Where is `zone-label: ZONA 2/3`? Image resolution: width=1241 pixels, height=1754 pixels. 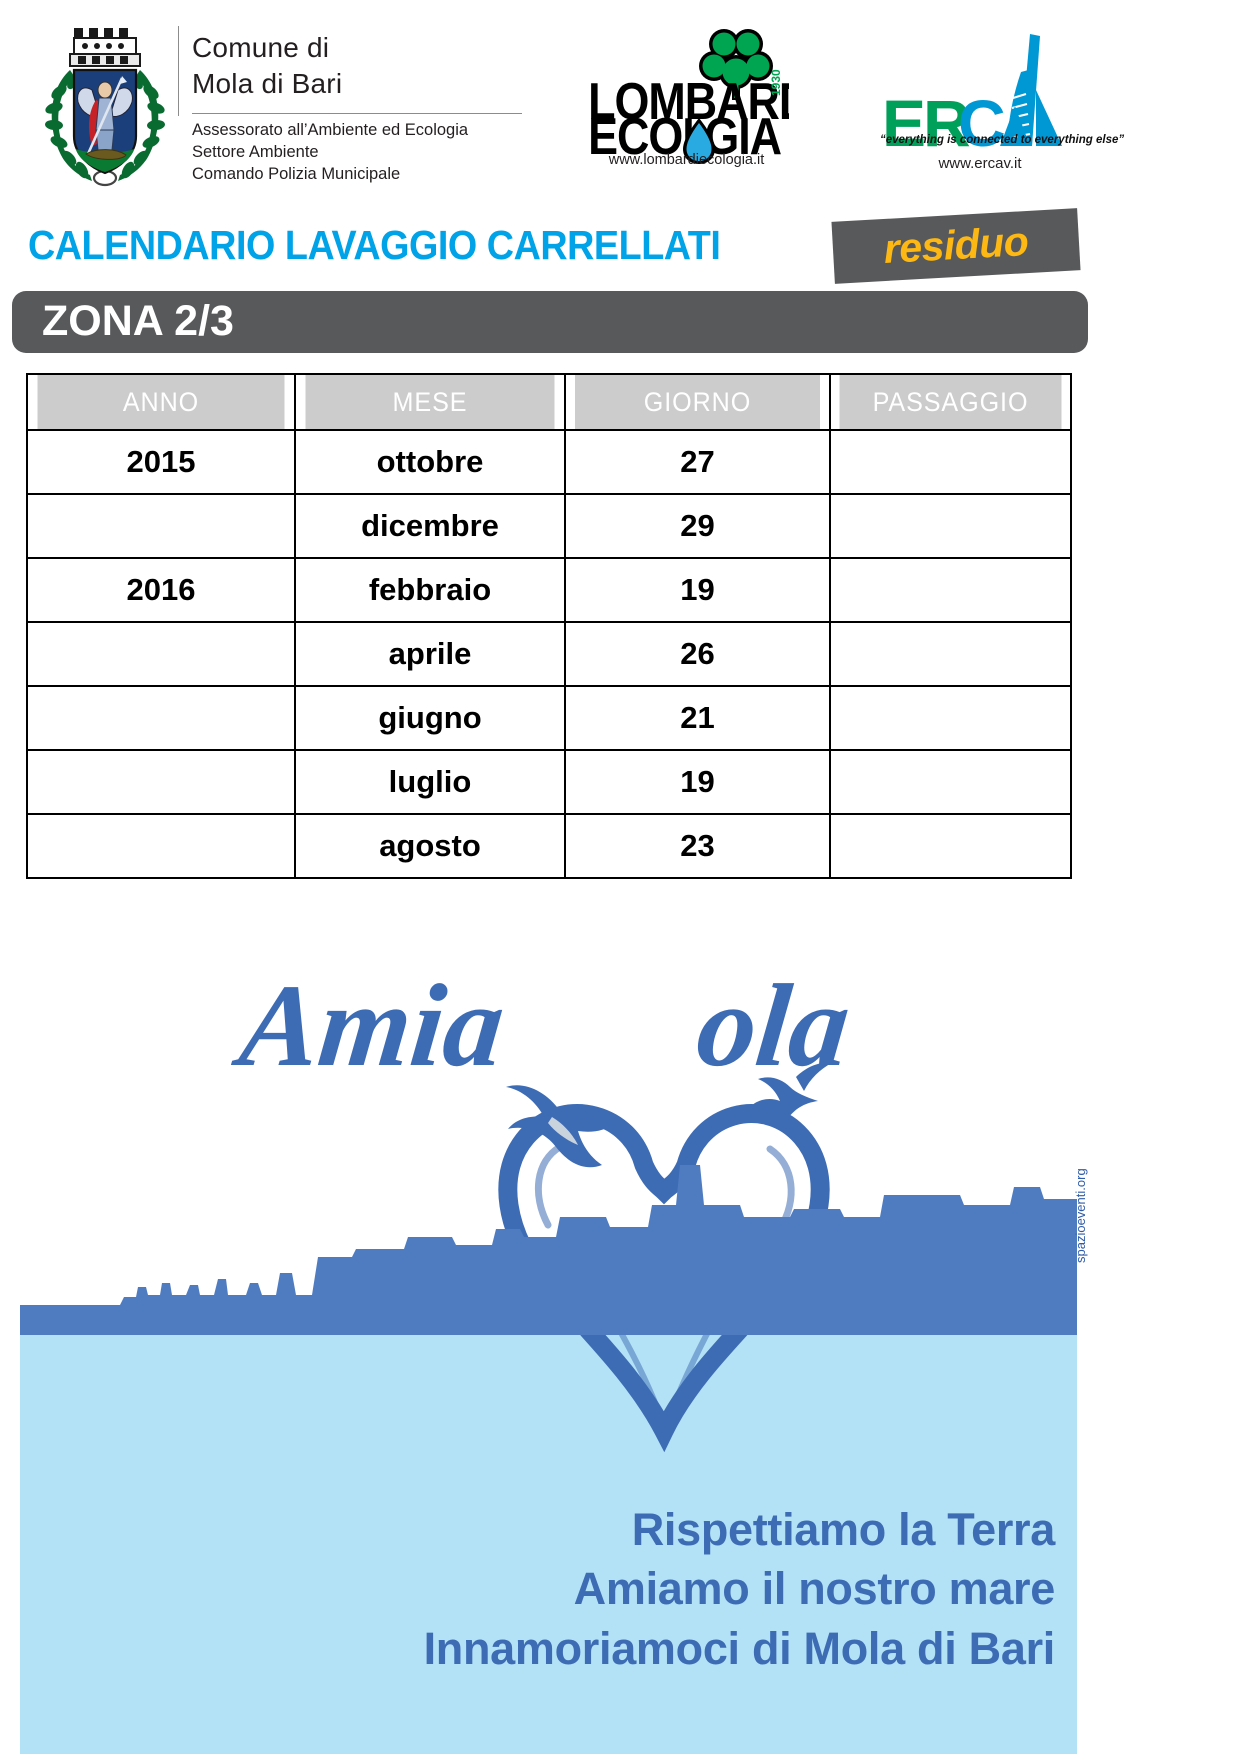 zone-label: ZONA 2/3 is located at coordinates (138, 321).